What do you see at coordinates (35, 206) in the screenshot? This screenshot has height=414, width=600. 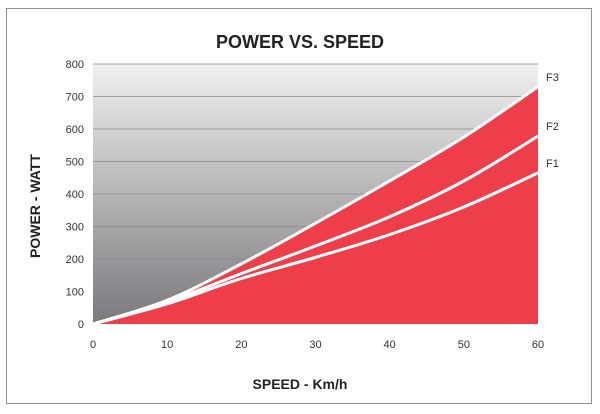 I see `y-axis-title: POWER - WATT` at bounding box center [35, 206].